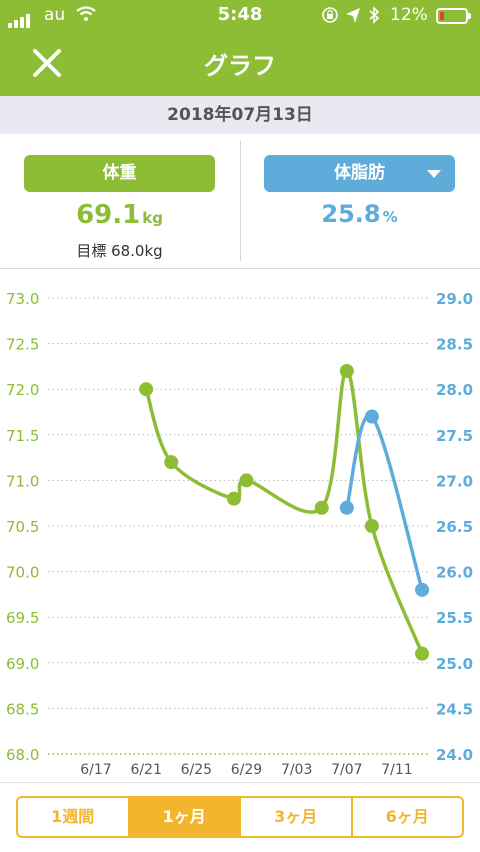 The image size is (480, 852). What do you see at coordinates (454, 390) in the screenshot?
I see `right-axis-tick: 28.0` at bounding box center [454, 390].